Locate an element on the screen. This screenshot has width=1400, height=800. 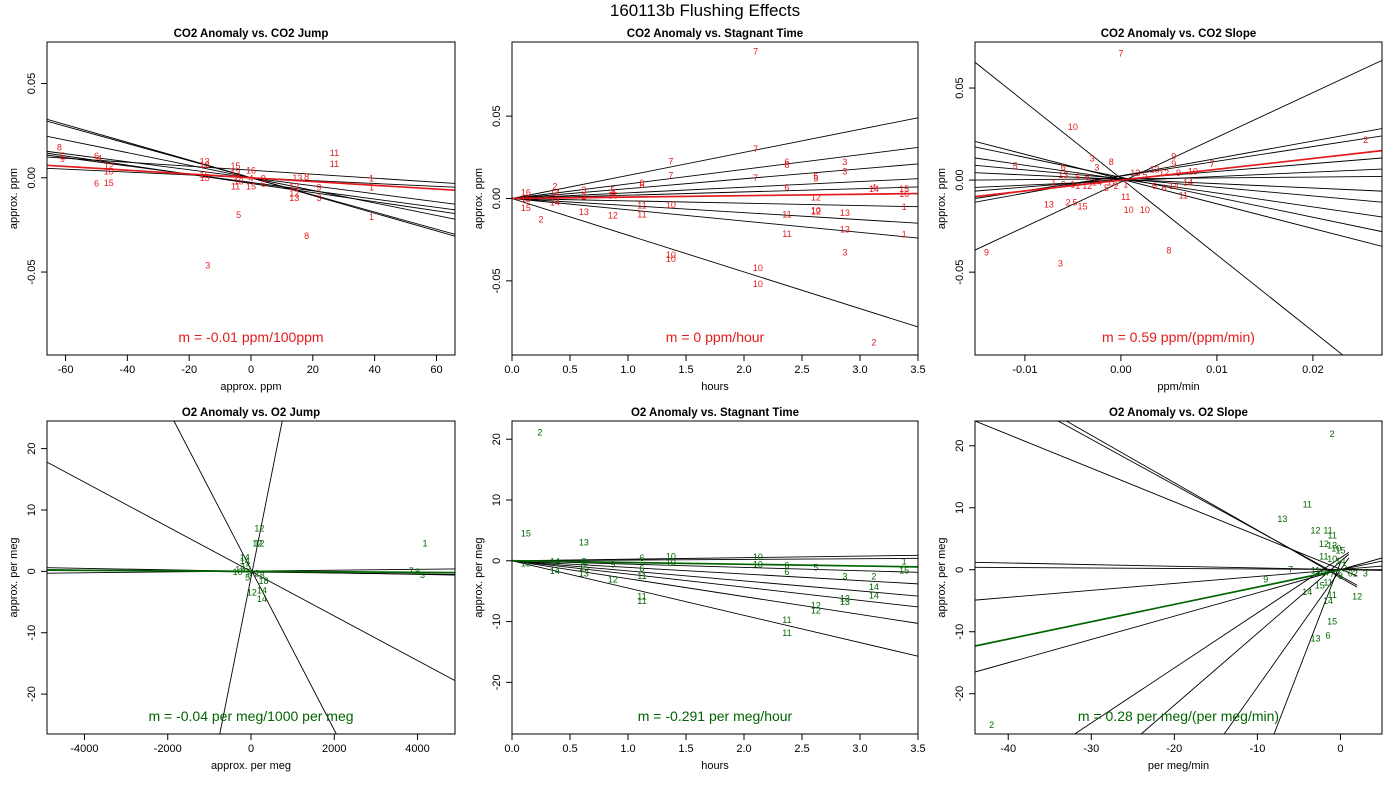
x-tick-label: 40 is located at coordinates (375, 370).